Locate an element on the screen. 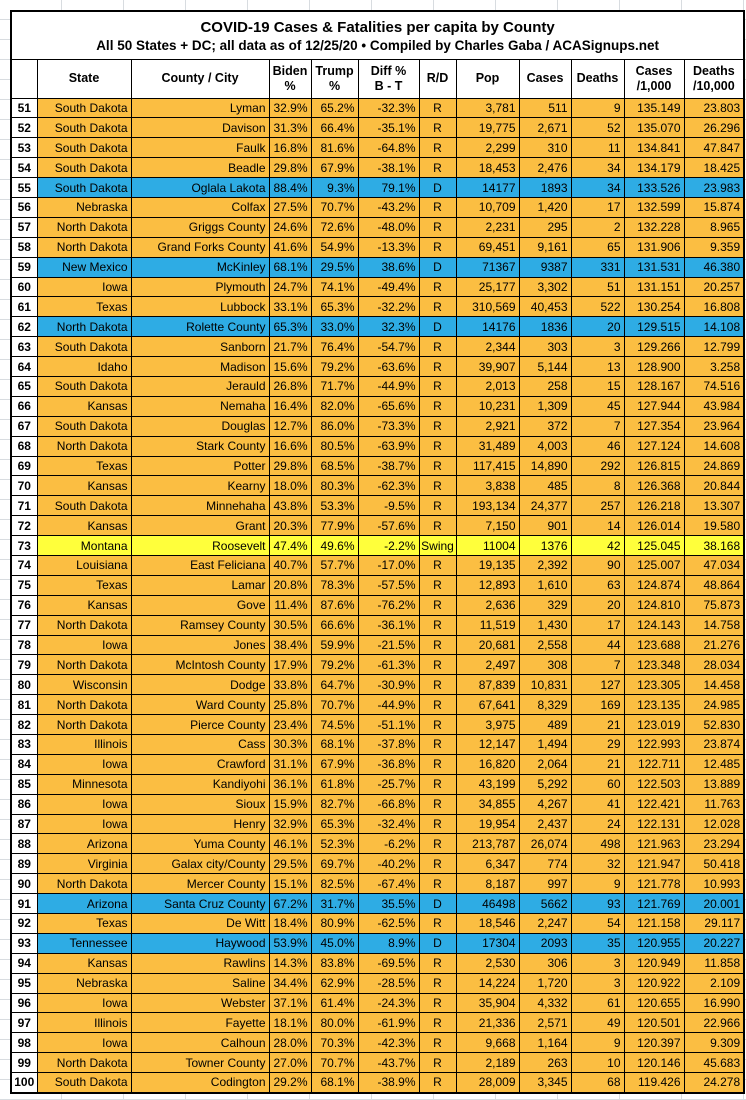 This screenshot has width=746, height=1100. cell-deaths: 9 is located at coordinates (597, 1043).